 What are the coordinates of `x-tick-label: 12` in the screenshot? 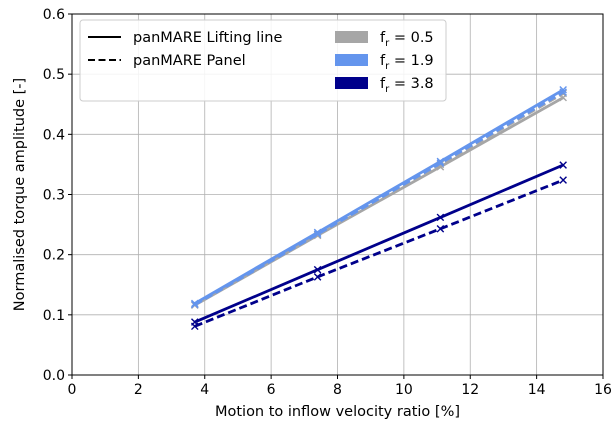 It's located at (470, 390).